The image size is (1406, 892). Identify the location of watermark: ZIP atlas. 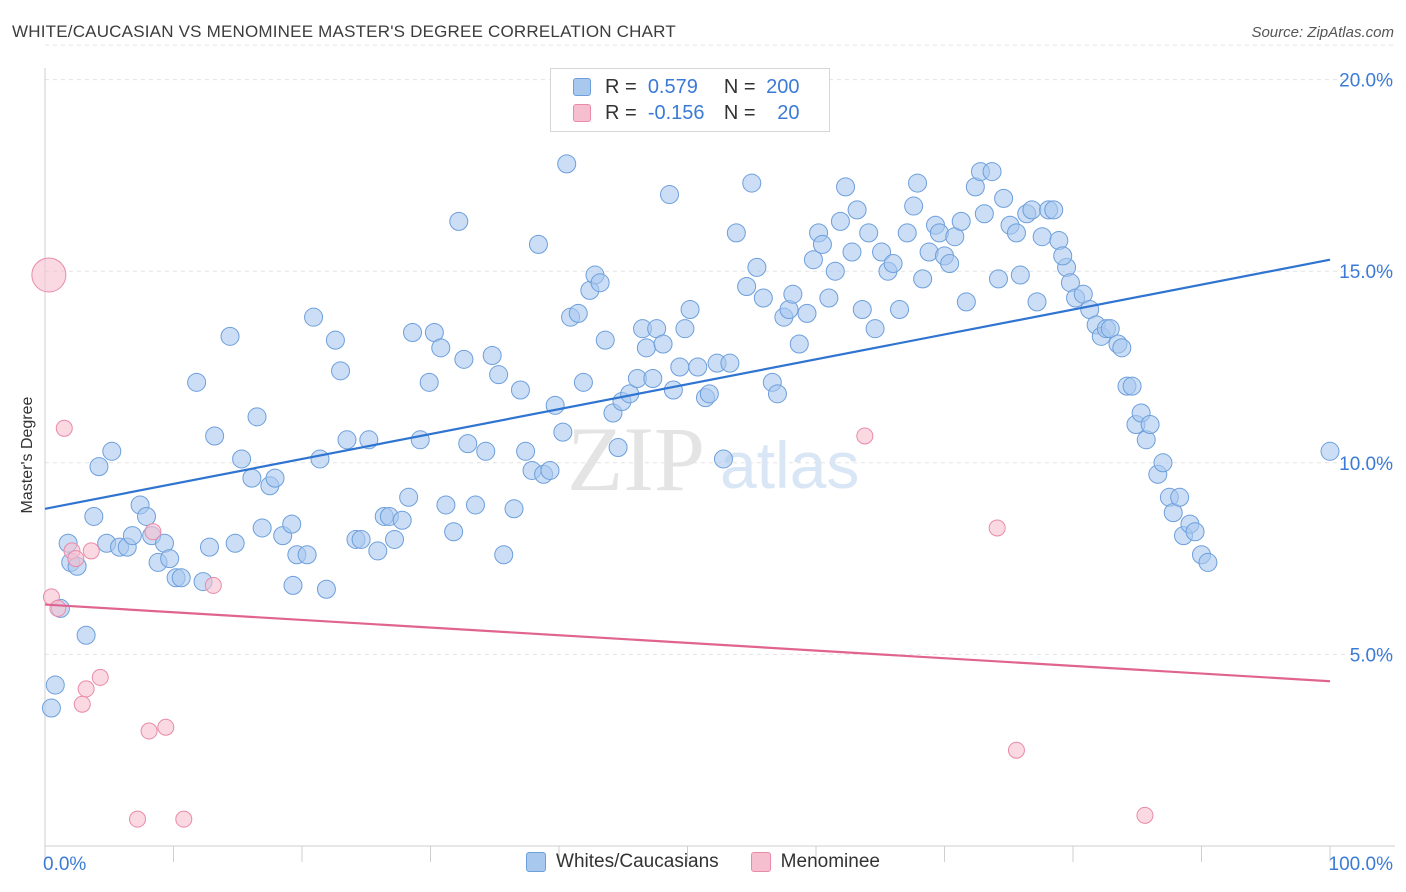
(713, 459).